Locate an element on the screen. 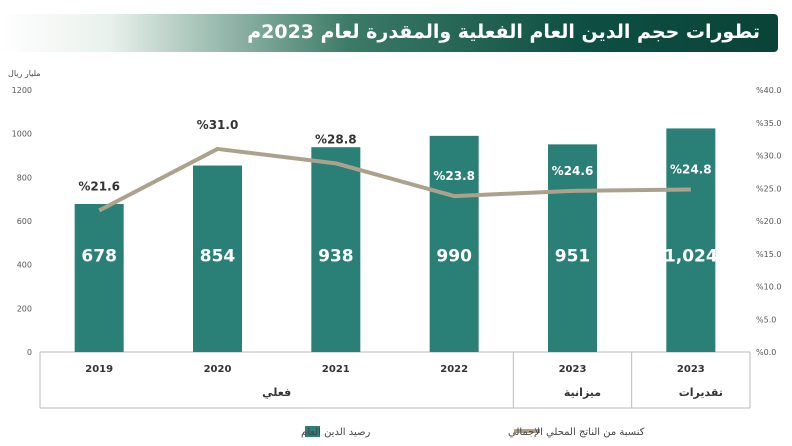 The width and height of the screenshot is (792, 446). category-label: 2021 is located at coordinates (336, 369).